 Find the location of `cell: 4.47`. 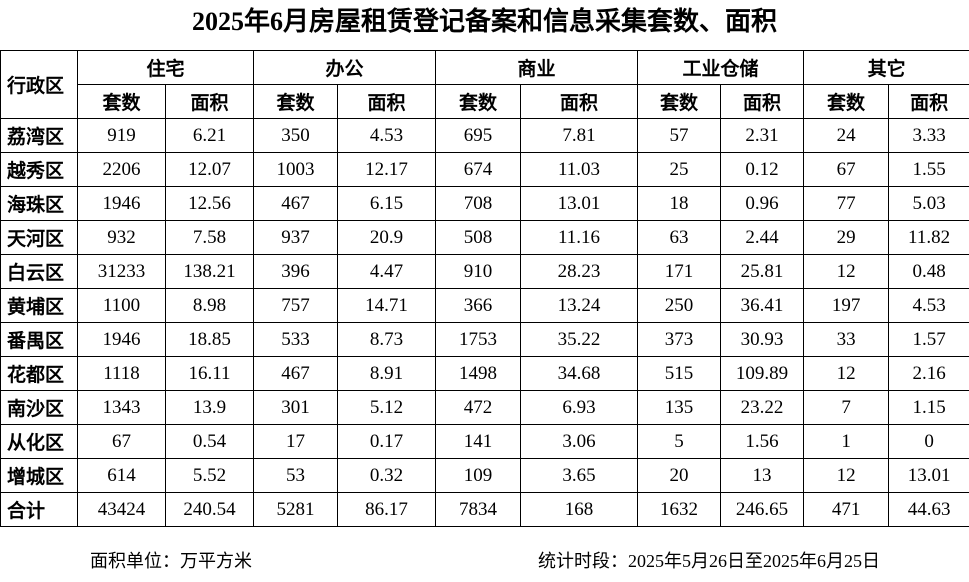

cell: 4.47 is located at coordinates (387, 271).